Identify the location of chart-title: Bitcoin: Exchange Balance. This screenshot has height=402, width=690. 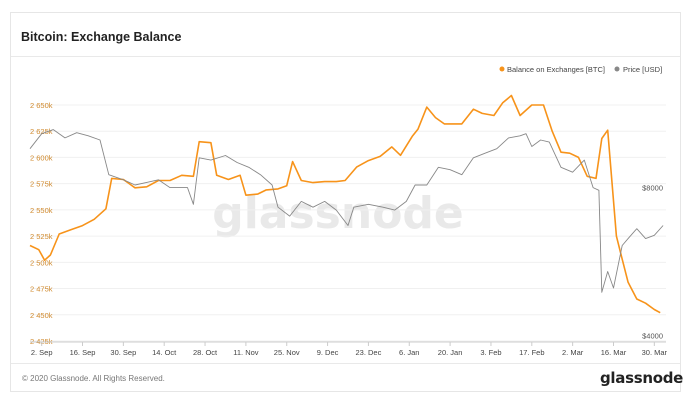
(101, 37).